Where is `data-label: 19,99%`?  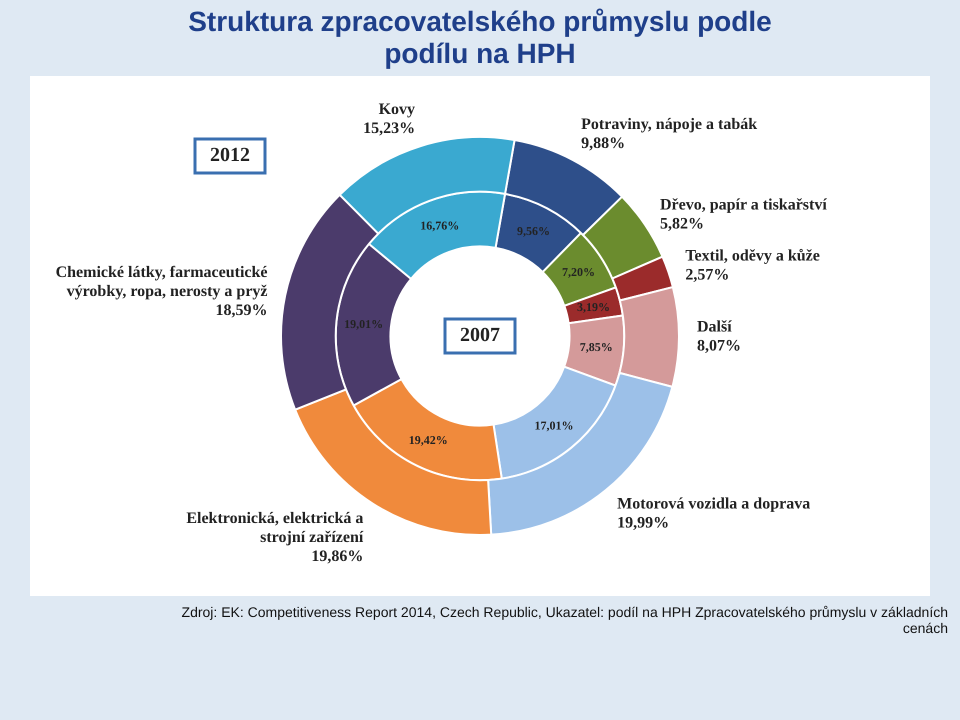
data-label: 19,99% is located at coordinates (643, 523).